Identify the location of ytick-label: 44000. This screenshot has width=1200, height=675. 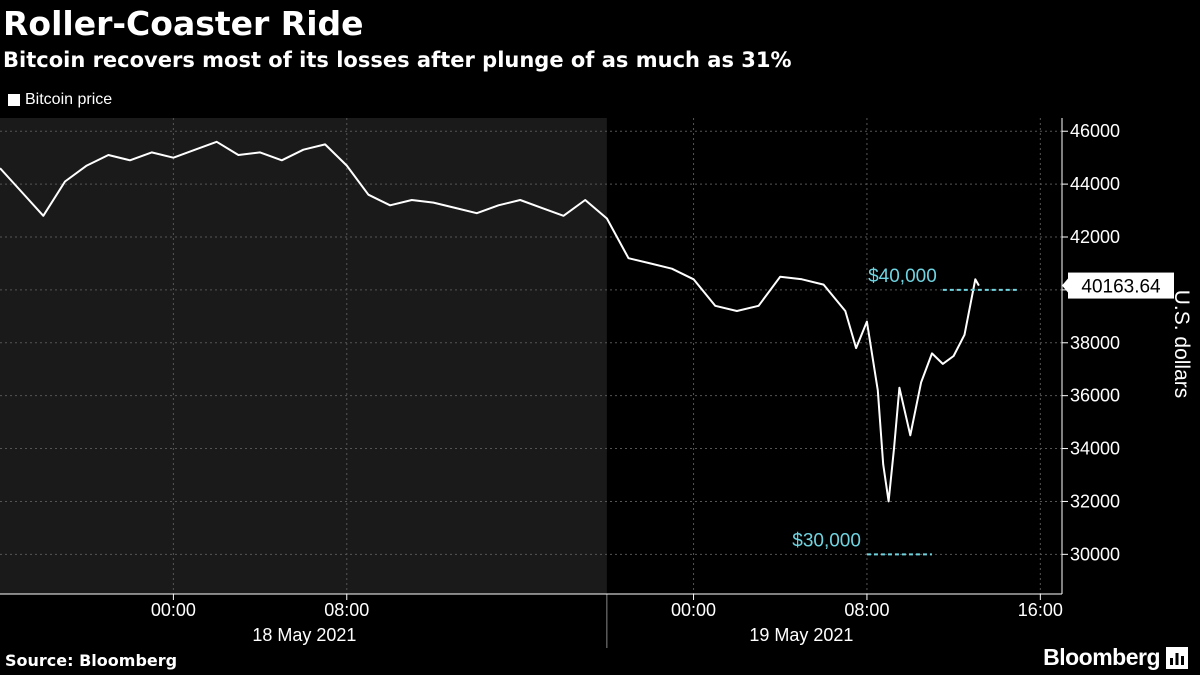
(1095, 184).